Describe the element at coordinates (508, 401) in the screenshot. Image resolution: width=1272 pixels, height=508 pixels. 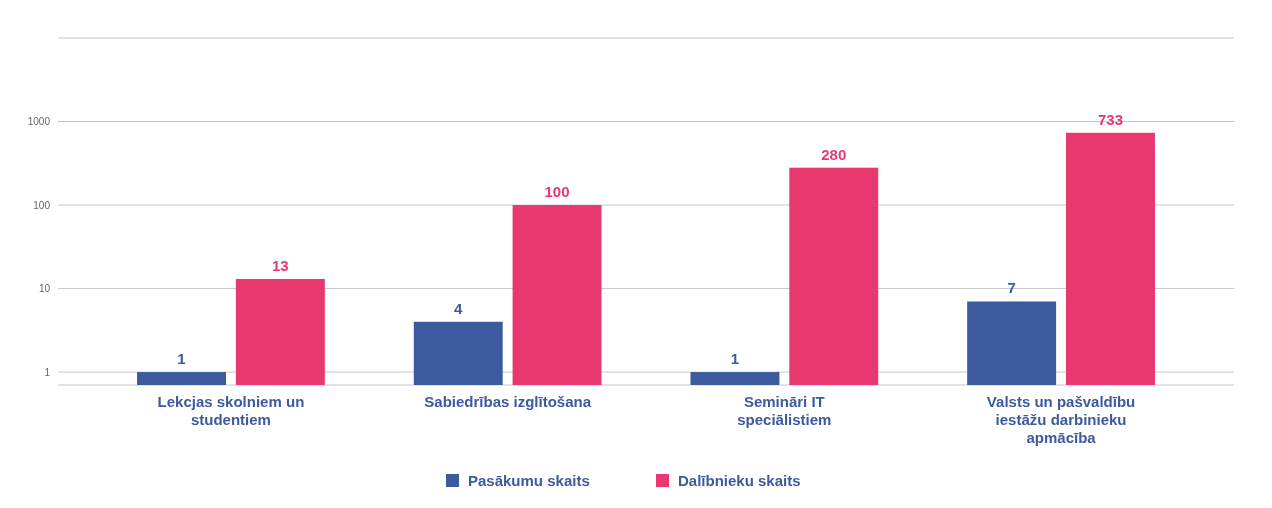
I see `x-tick-label: Sabiedrības izglītošana` at that location.